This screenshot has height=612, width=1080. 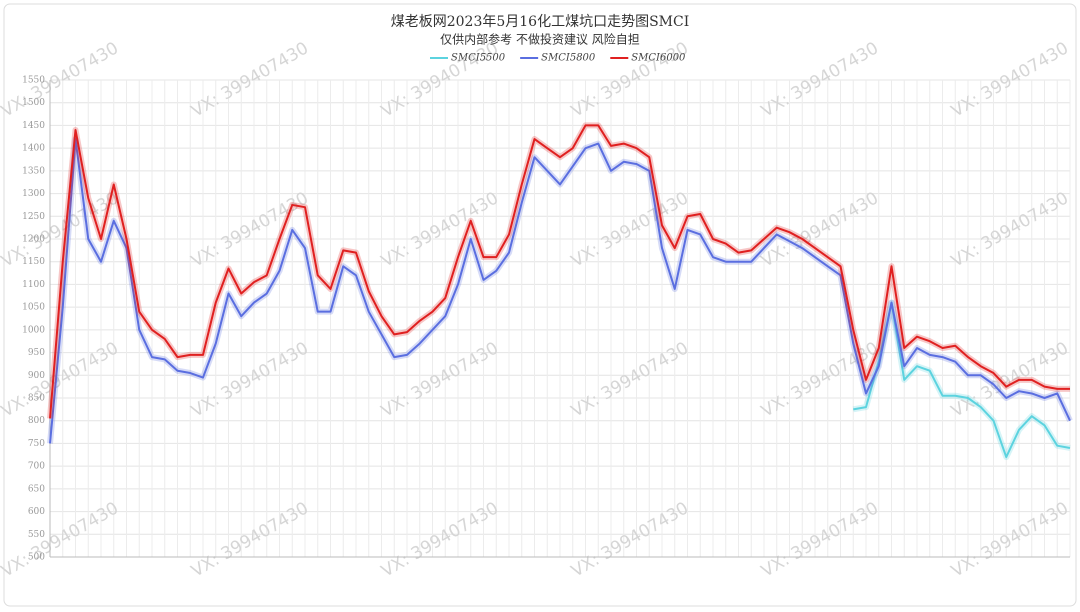 What do you see at coordinates (33, 285) in the screenshot?
I see `y-tick-label: 1100` at bounding box center [33, 285].